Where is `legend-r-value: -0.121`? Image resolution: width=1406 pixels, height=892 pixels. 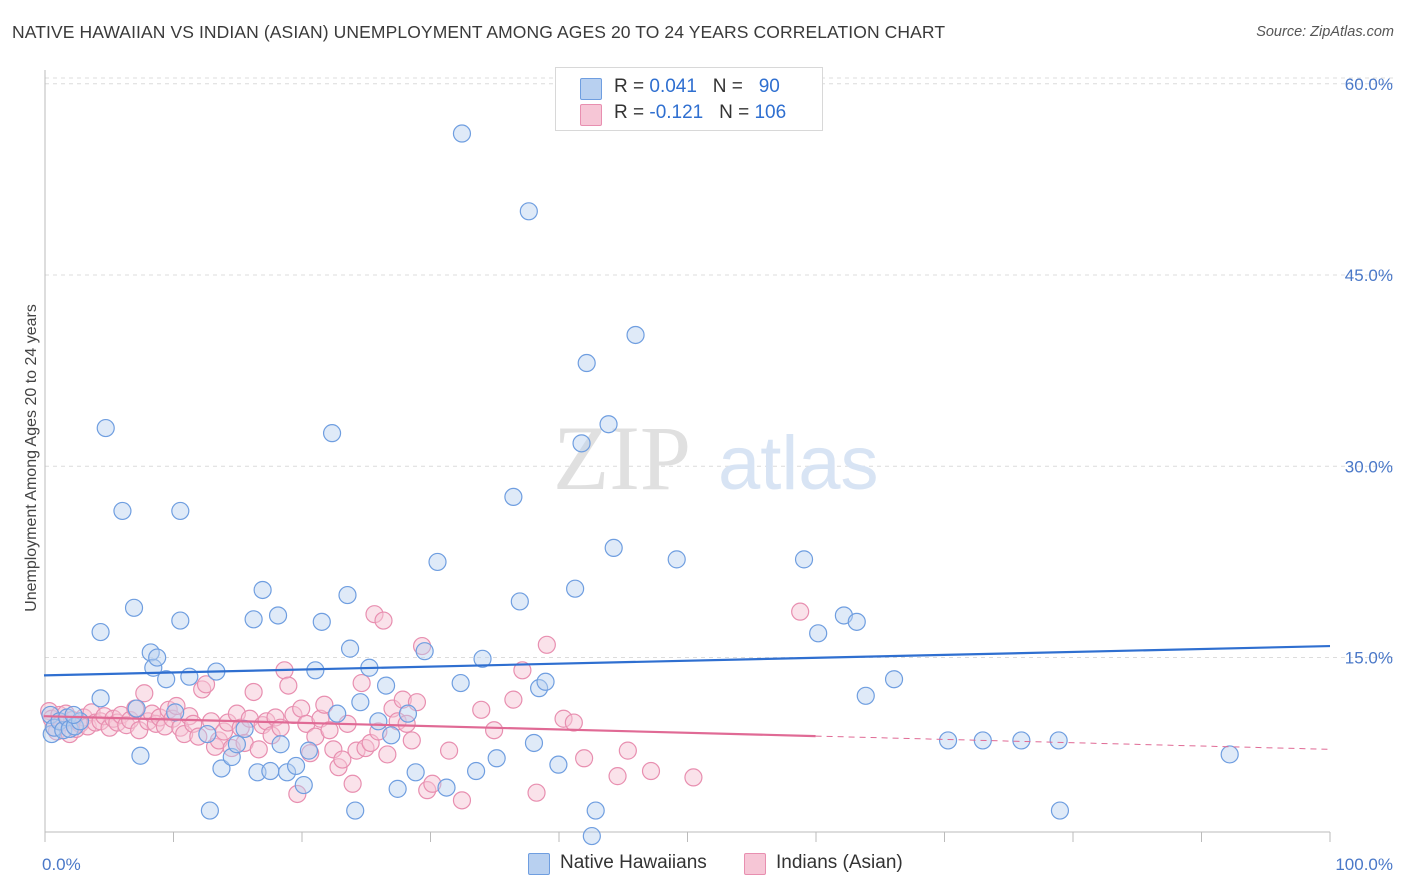 legend-r-value: -0.121 is located at coordinates (676, 112).